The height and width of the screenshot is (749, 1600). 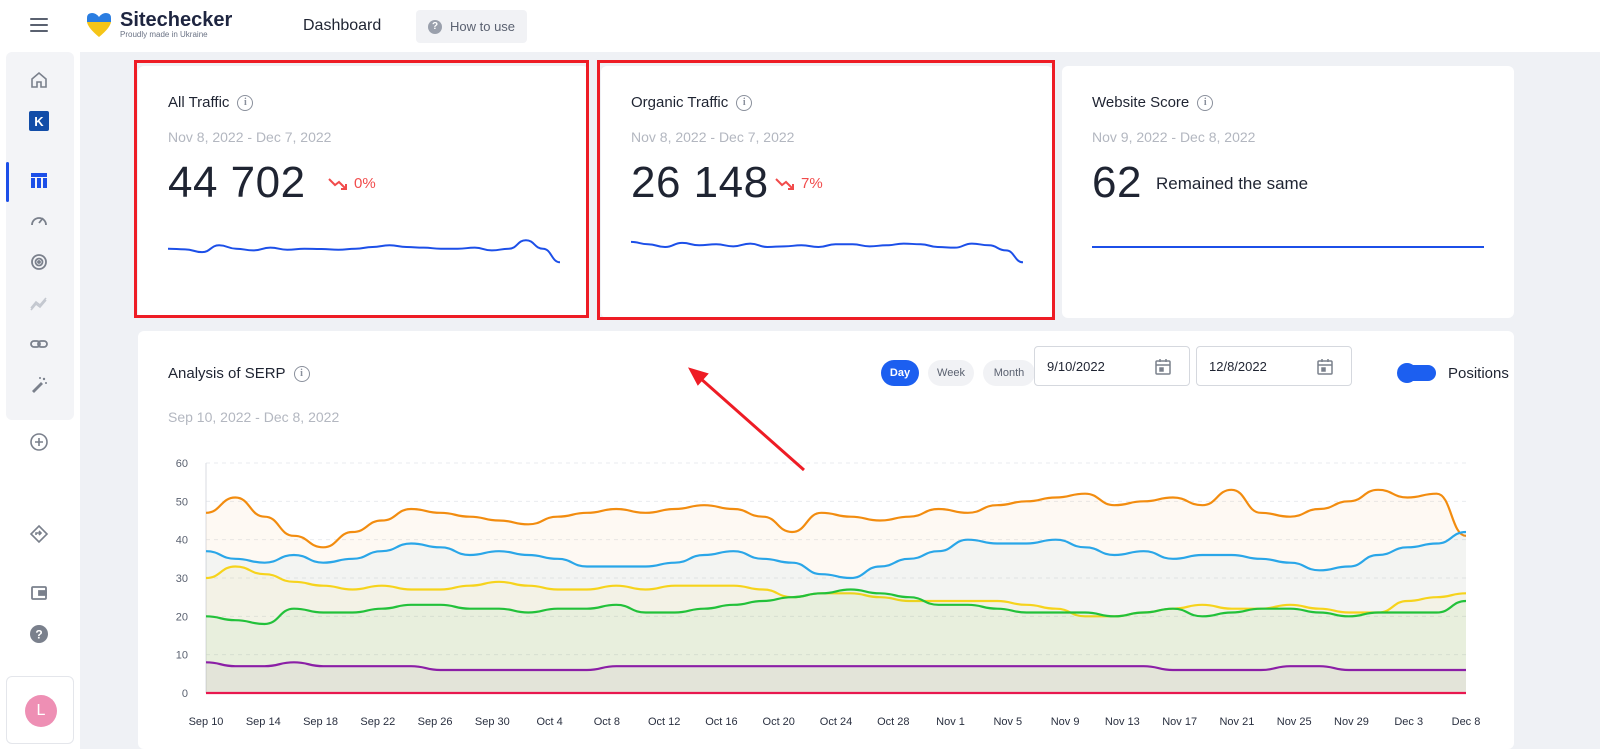 What do you see at coordinates (713, 137) in the screenshot?
I see `organic-traffic-date: Nov 8, 2022 - Dec 7, 2022` at bounding box center [713, 137].